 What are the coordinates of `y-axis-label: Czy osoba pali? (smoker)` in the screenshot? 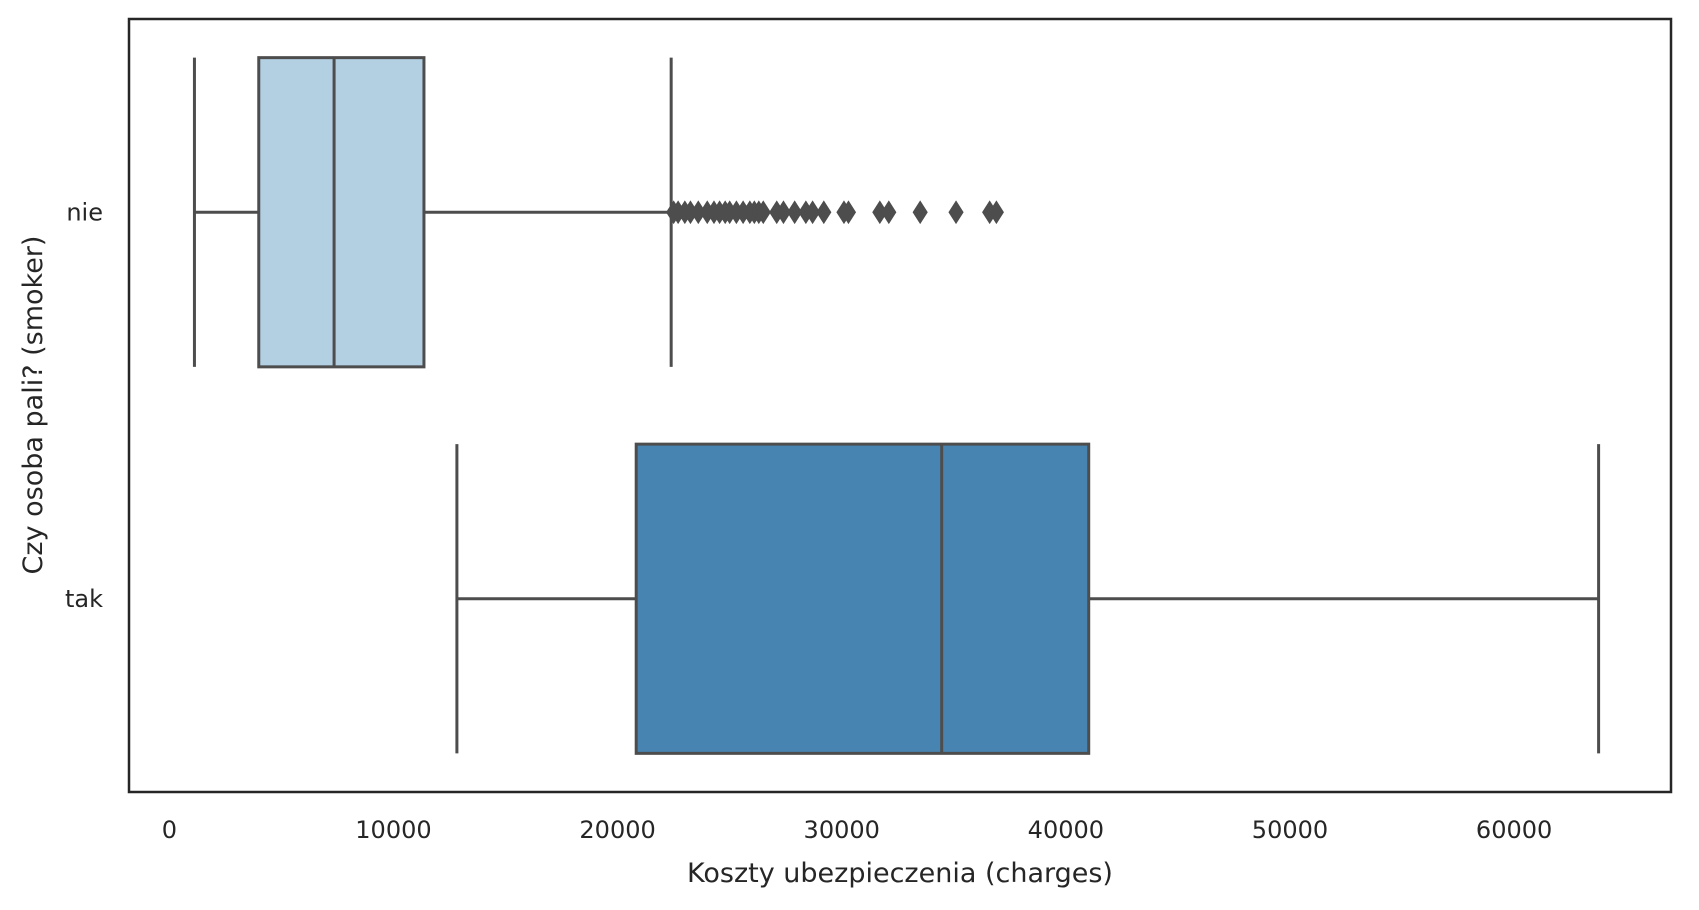 It's located at (33, 405).